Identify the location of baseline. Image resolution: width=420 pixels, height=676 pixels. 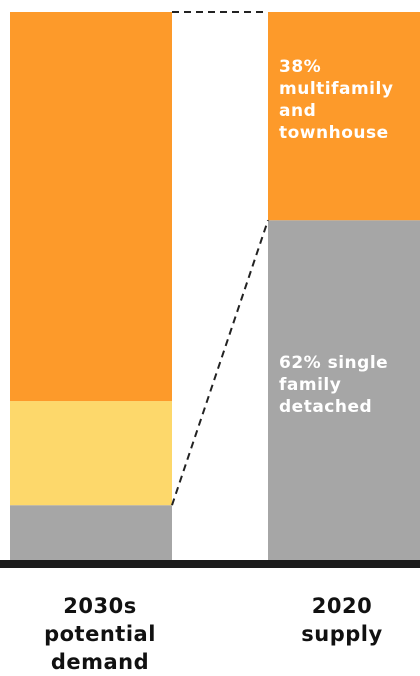
(210, 564).